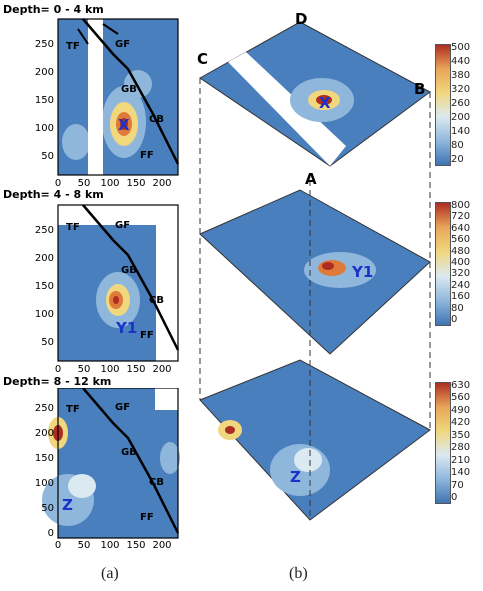  I want to click on corner-label-b: B, so click(420, 89).